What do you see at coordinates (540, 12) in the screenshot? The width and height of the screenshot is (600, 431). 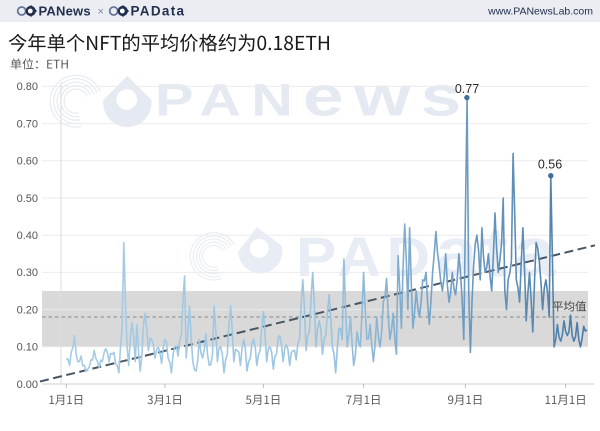 I see `svg-text: www.PANewsLab.com` at bounding box center [540, 12].